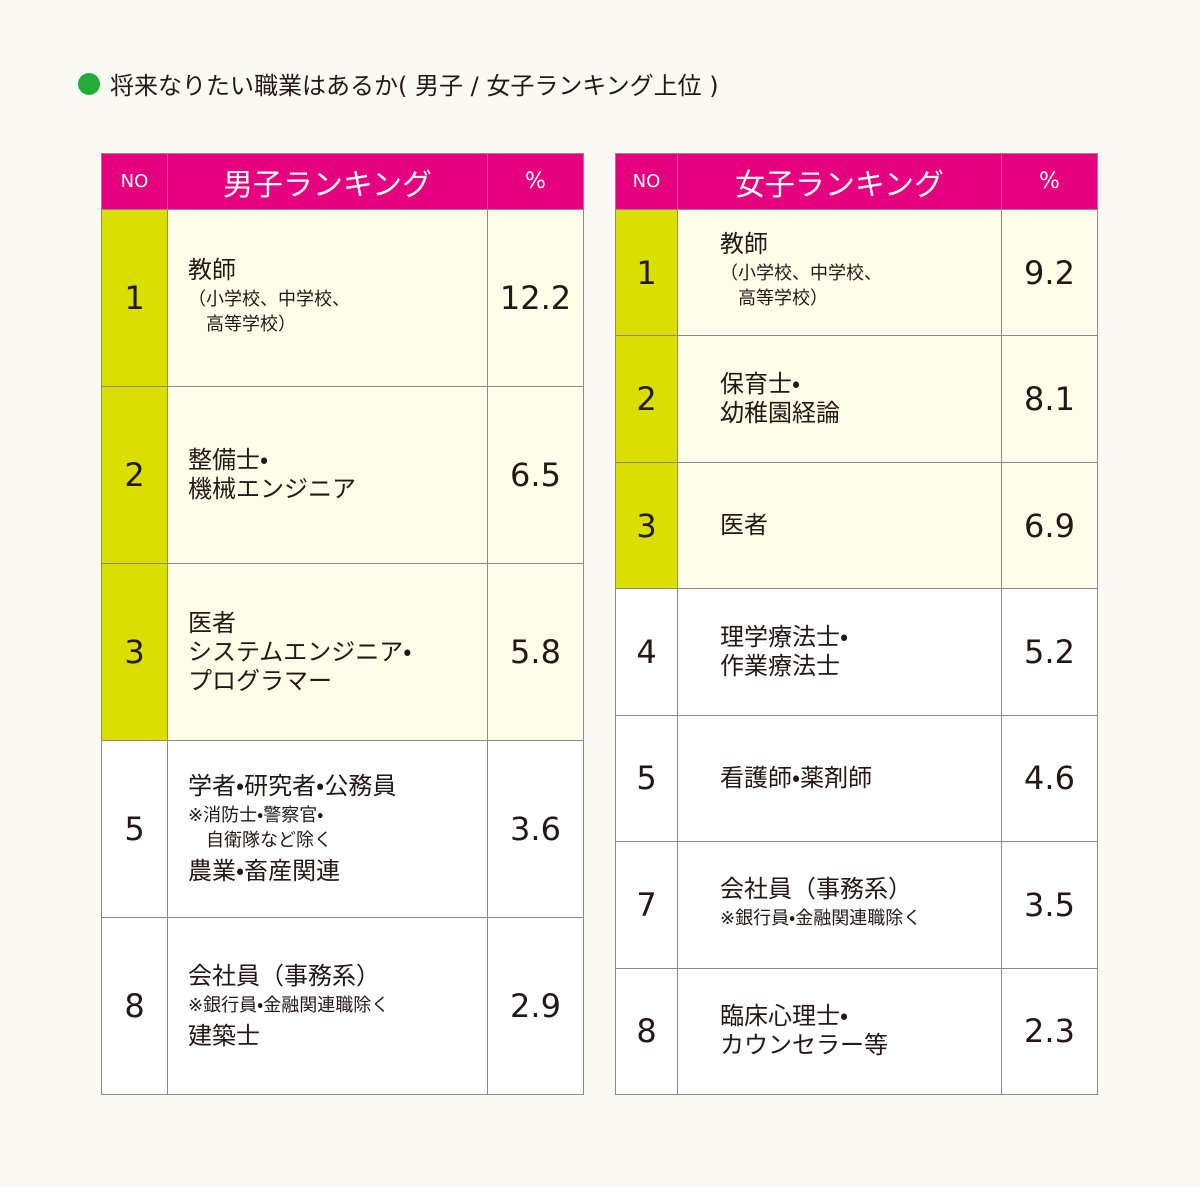  Describe the element at coordinates (1049, 272) in the screenshot. I see `percent-cell: 9.2` at that location.